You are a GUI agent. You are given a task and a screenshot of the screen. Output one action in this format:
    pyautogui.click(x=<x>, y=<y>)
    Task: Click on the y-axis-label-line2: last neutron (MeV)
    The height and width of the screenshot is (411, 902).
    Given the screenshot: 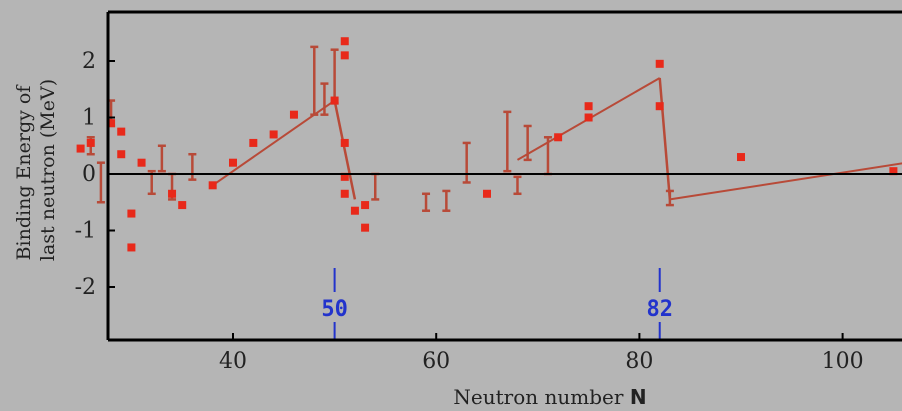 What is the action you would take?
    pyautogui.click(x=48, y=170)
    